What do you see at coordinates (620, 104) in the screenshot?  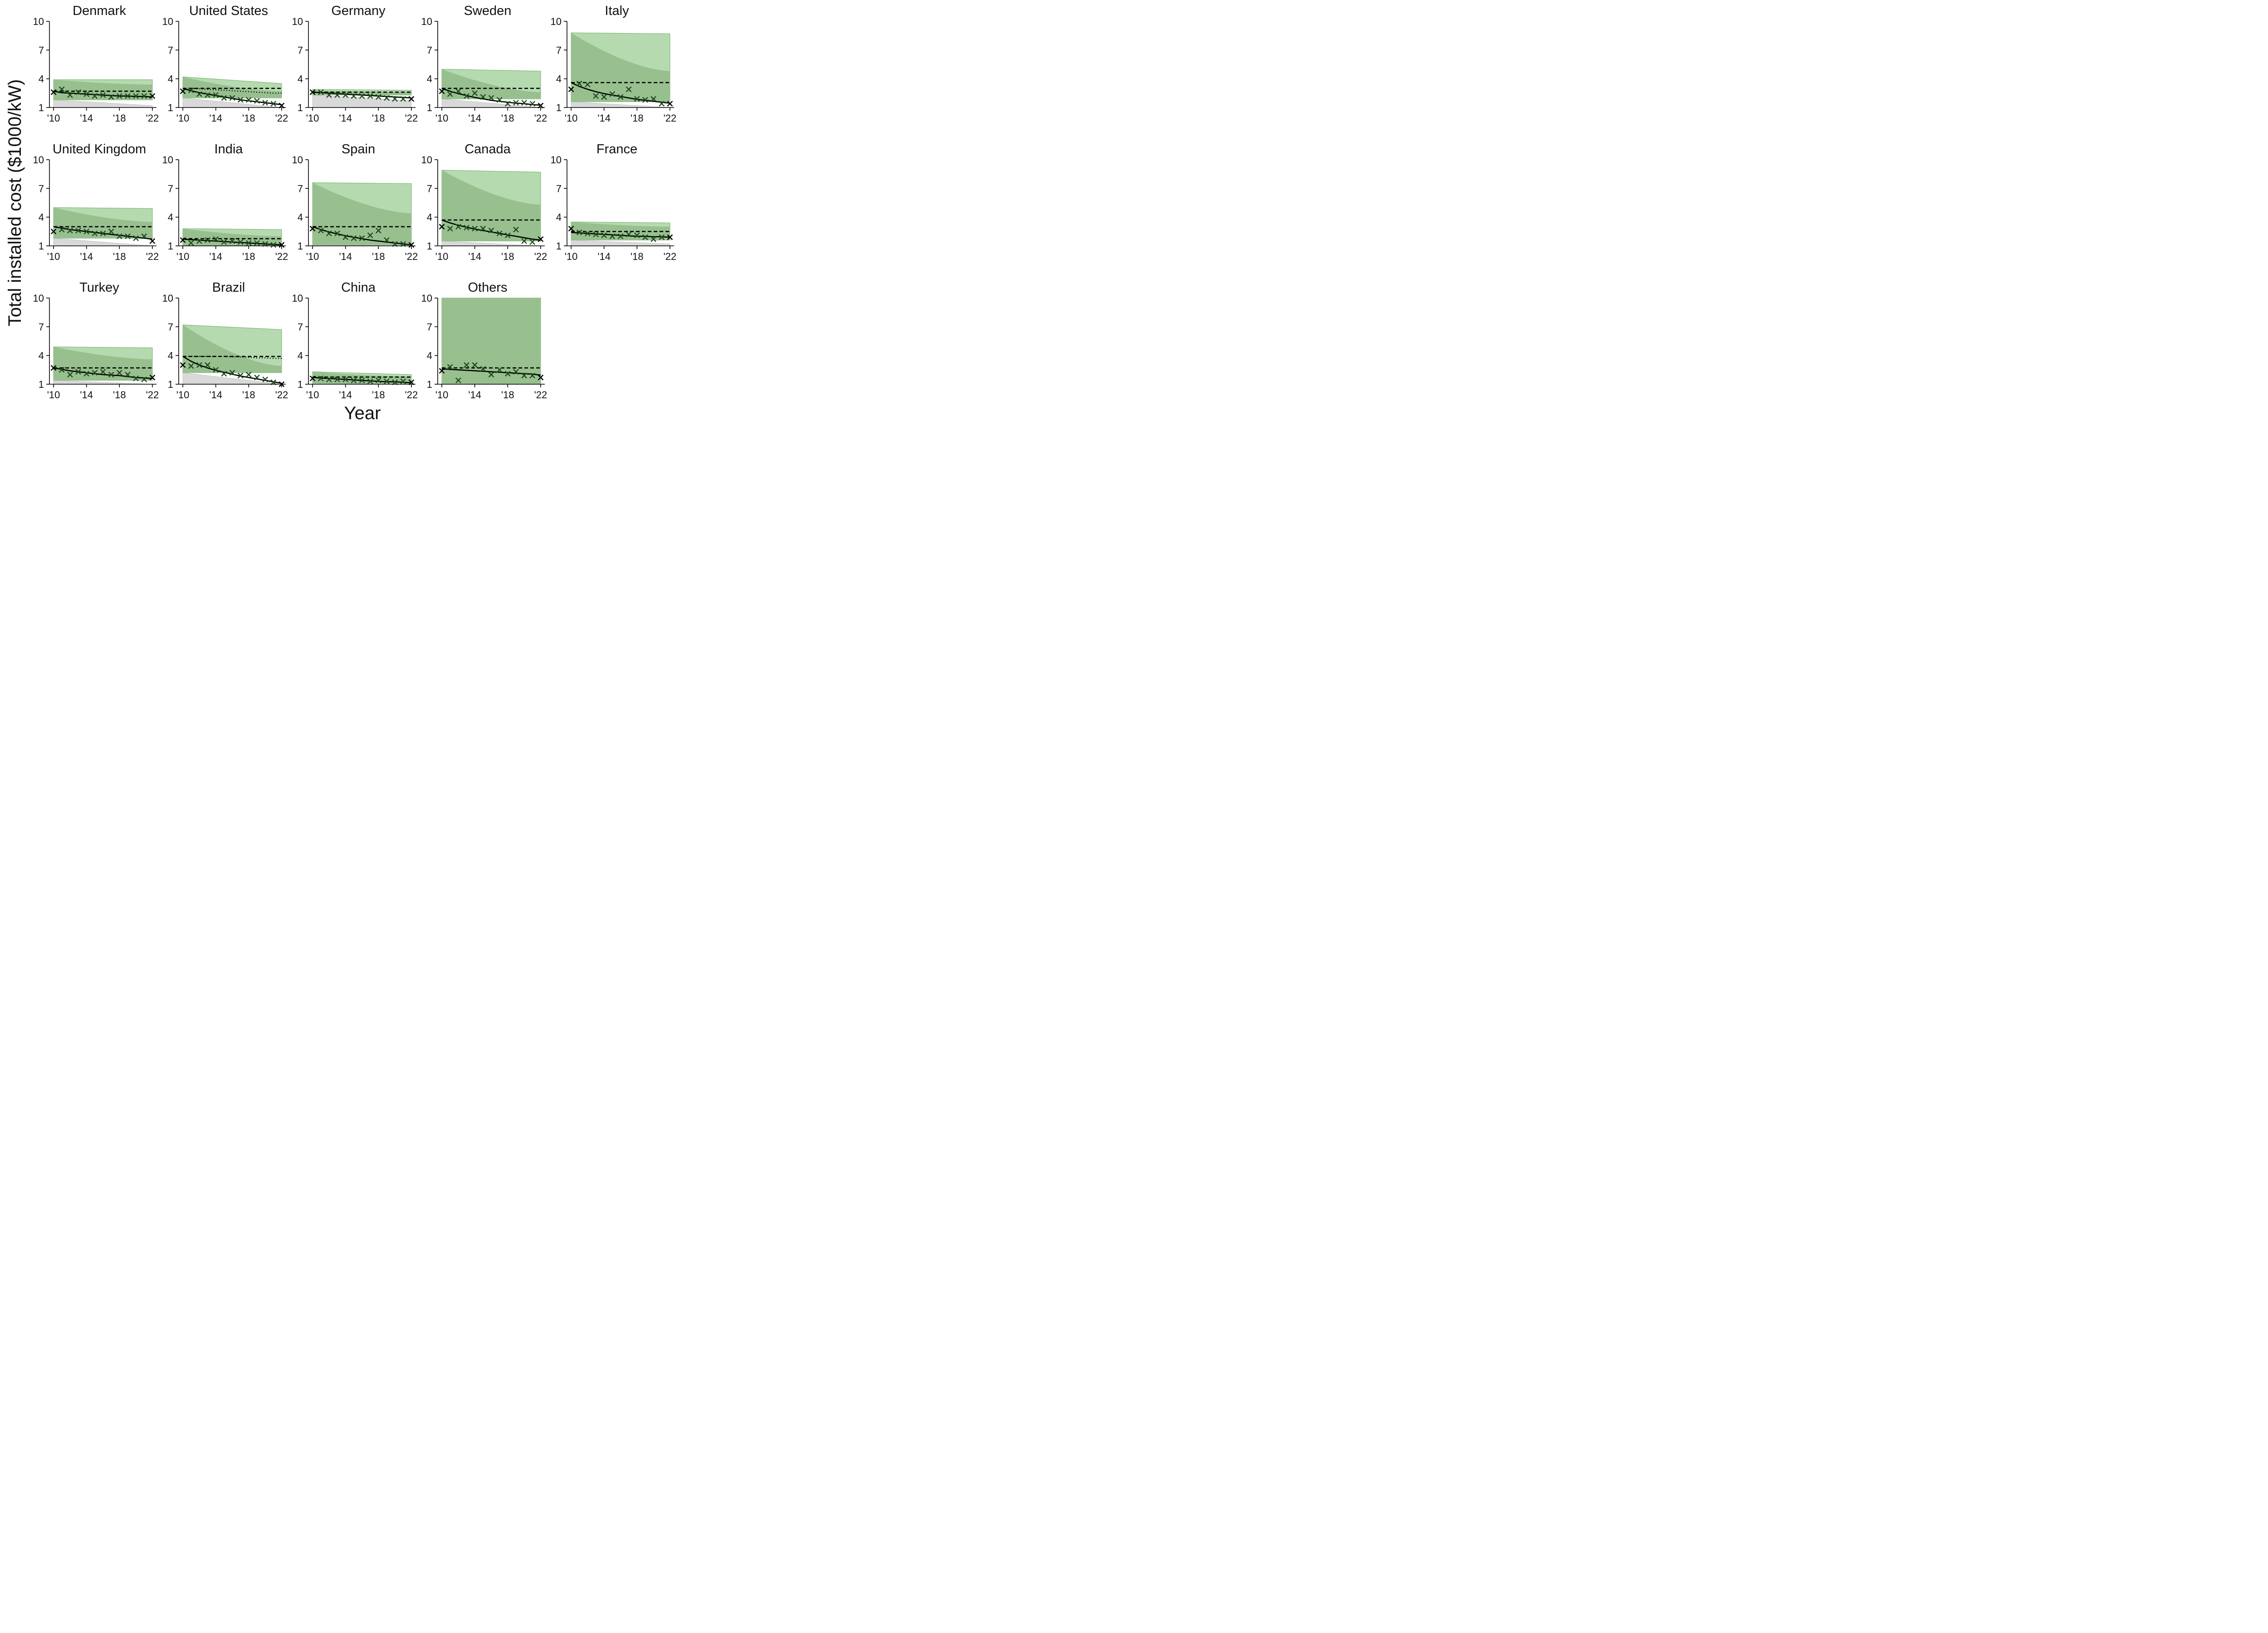 I see `gray-band` at bounding box center [620, 104].